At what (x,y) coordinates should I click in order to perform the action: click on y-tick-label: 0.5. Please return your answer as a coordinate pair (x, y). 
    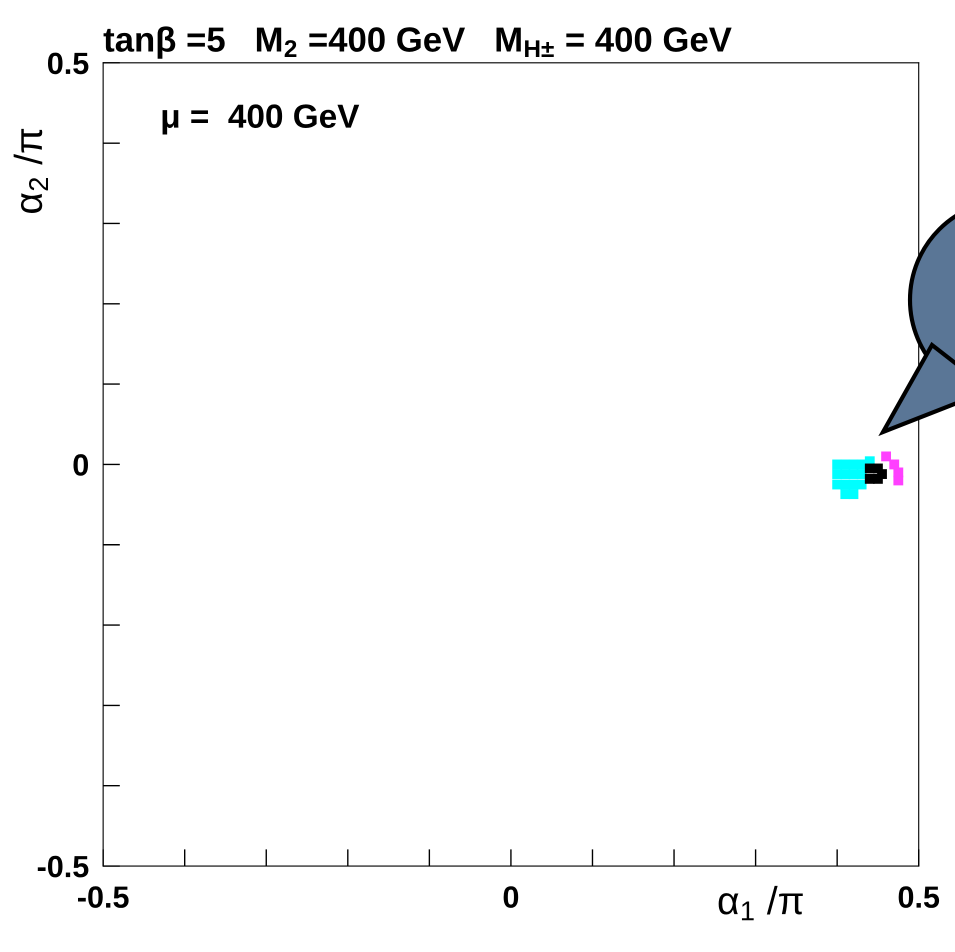
    Looking at the image, I should click on (68, 63).